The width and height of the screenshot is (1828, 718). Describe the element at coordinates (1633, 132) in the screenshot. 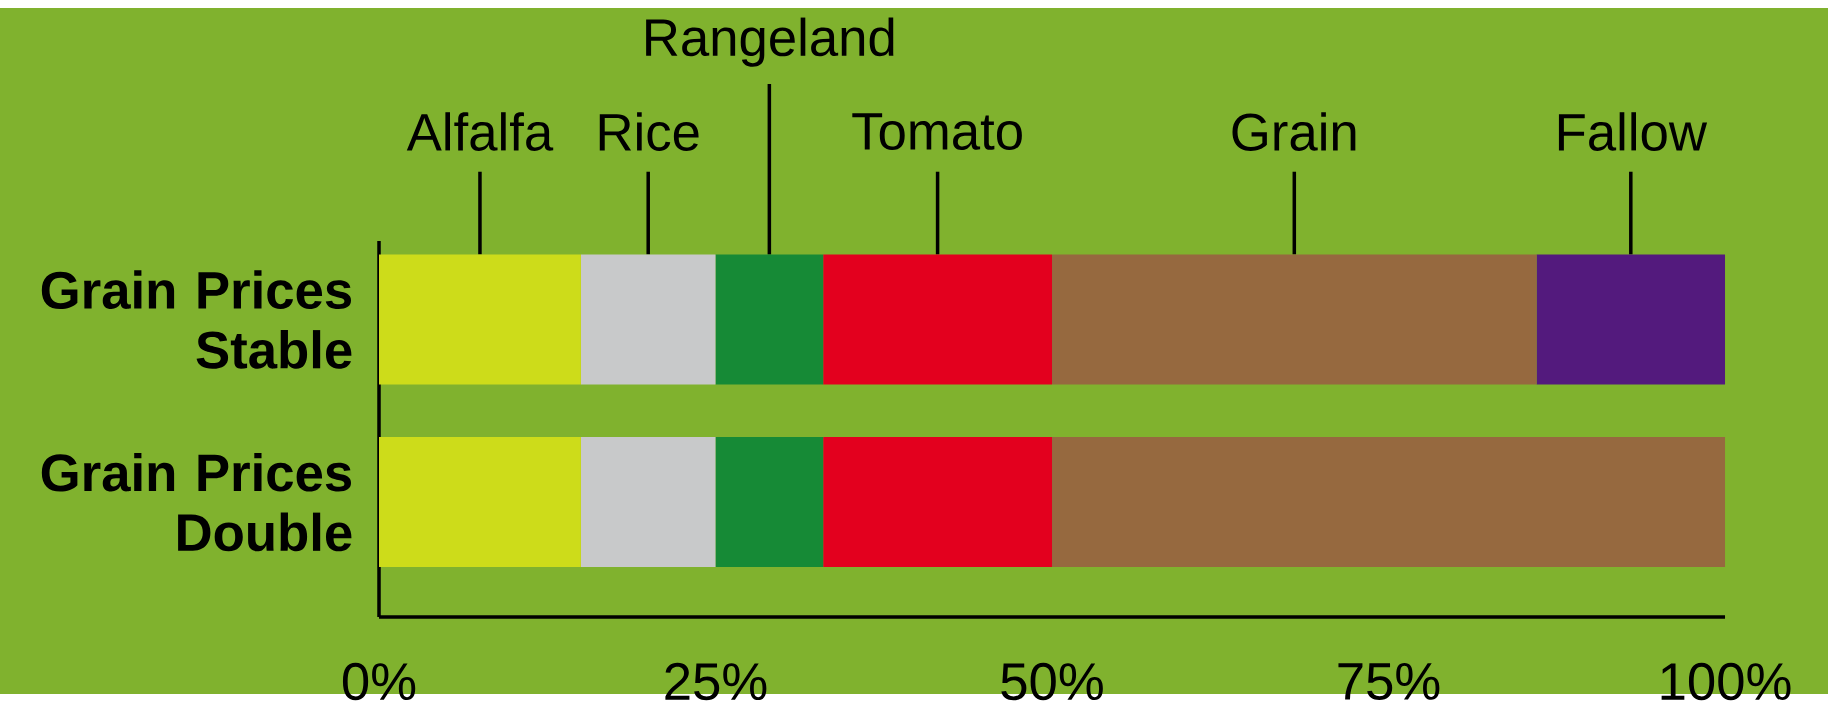

I see `series-label: Fallow` at that location.